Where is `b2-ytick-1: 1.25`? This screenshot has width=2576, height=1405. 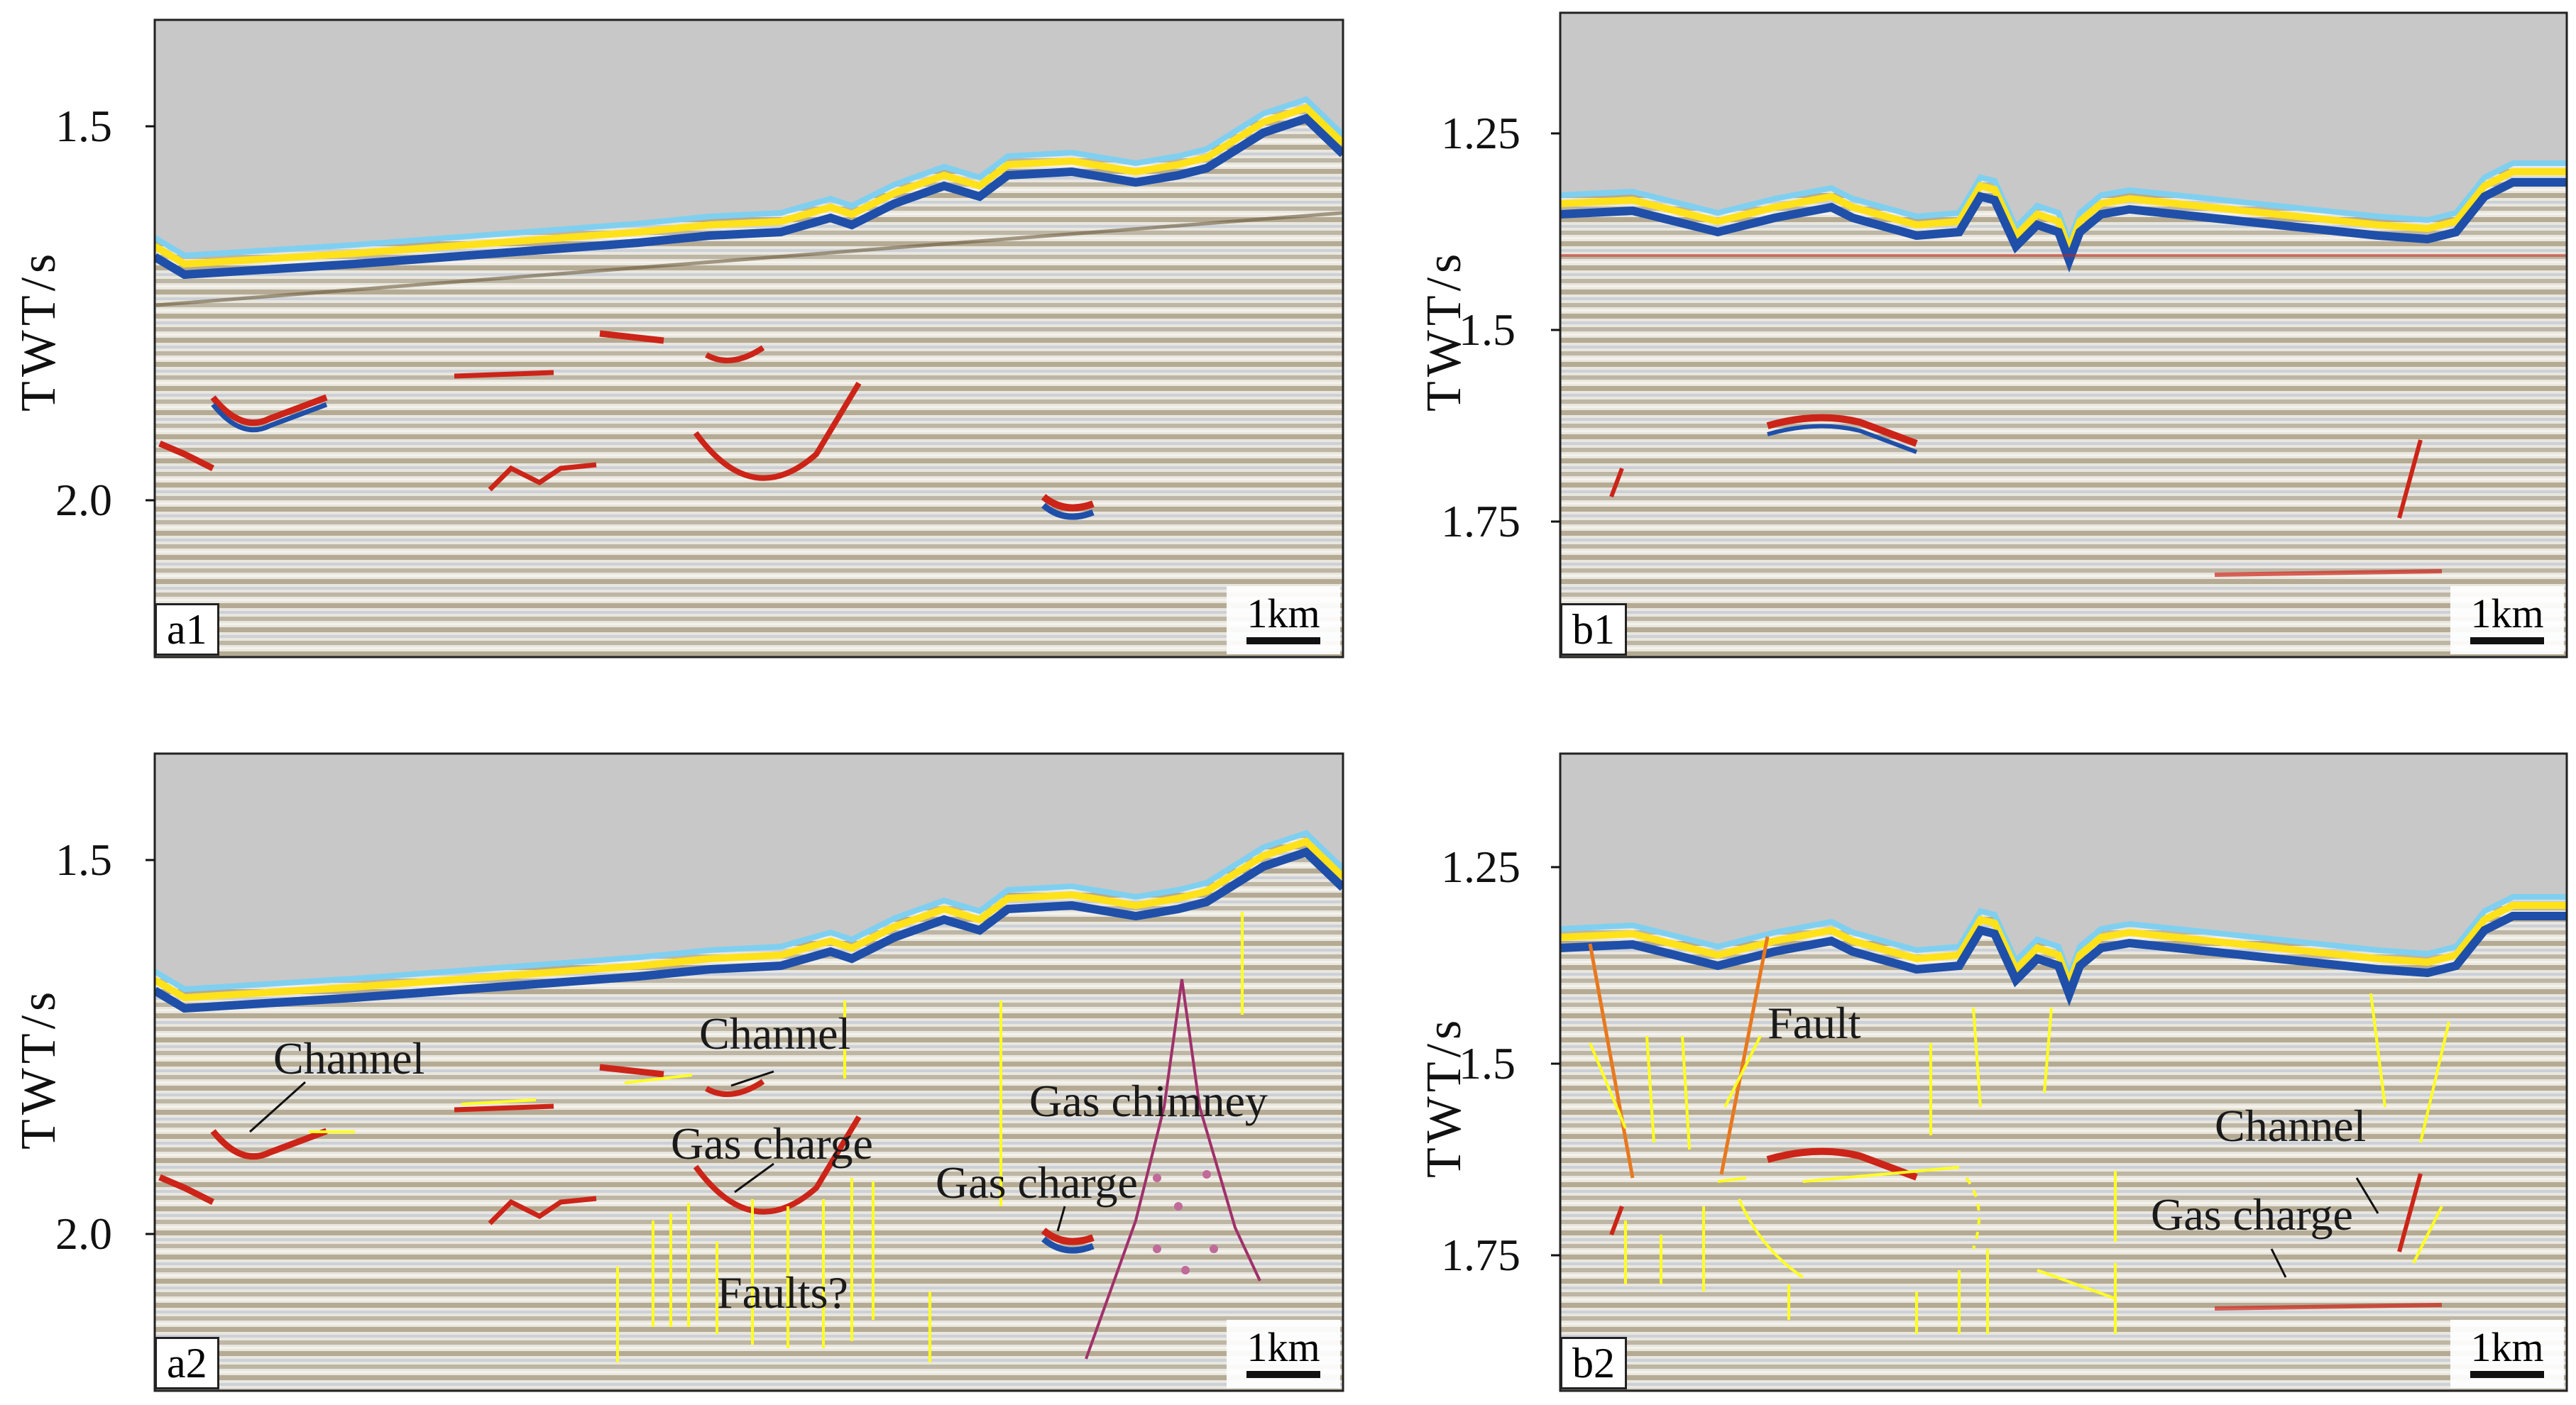 b2-ytick-1: 1.25 is located at coordinates (1480, 867).